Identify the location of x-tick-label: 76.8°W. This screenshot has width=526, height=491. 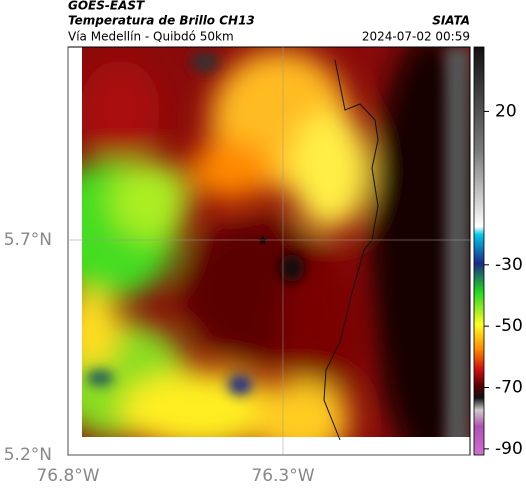
(67, 476).